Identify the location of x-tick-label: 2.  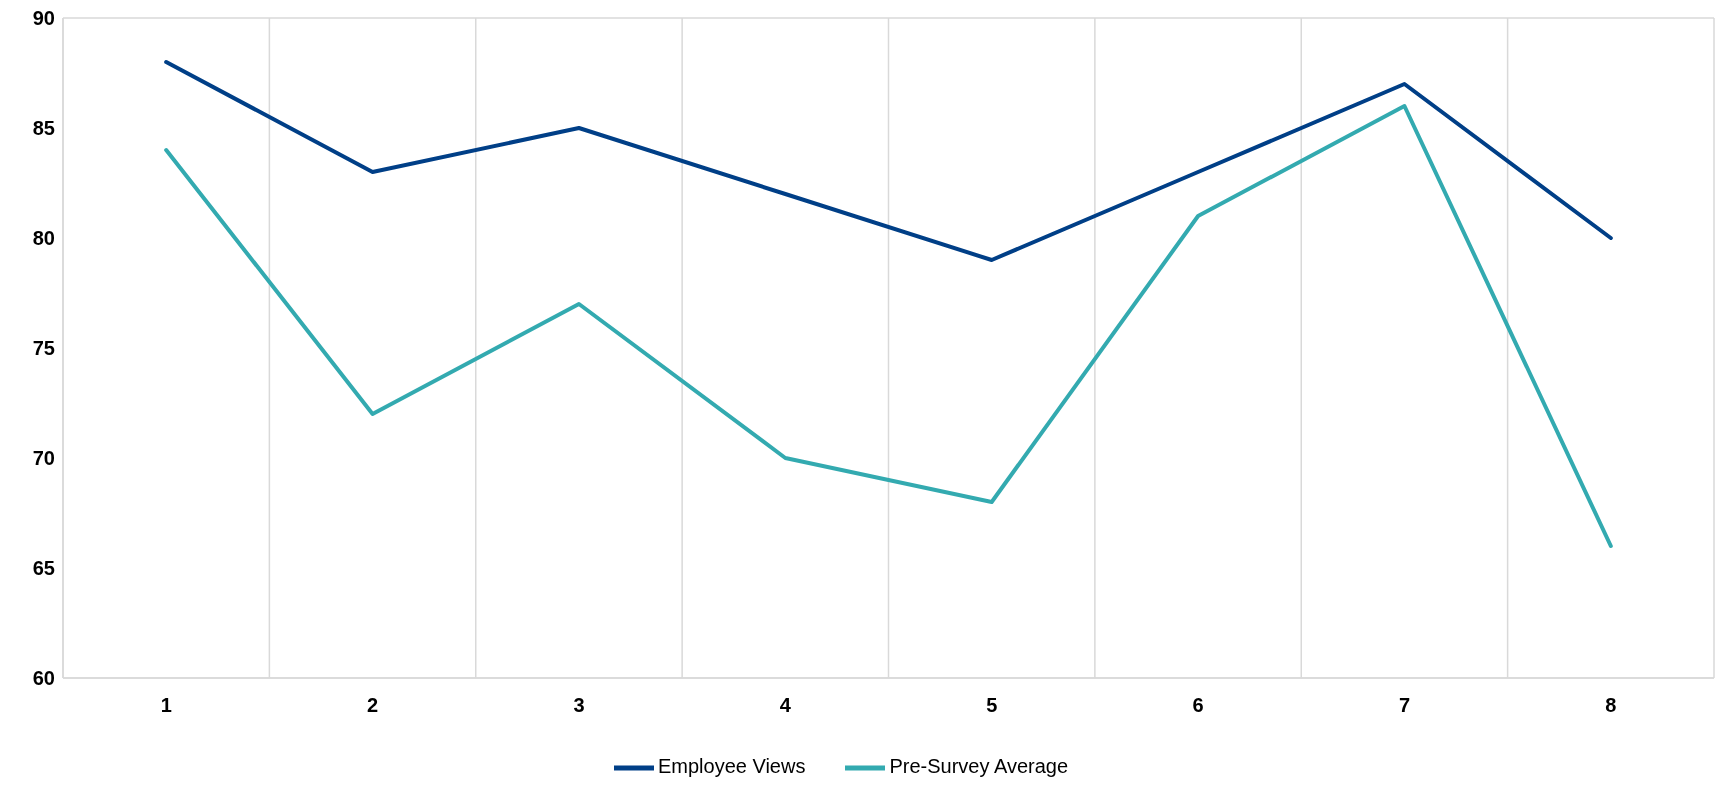
(373, 705).